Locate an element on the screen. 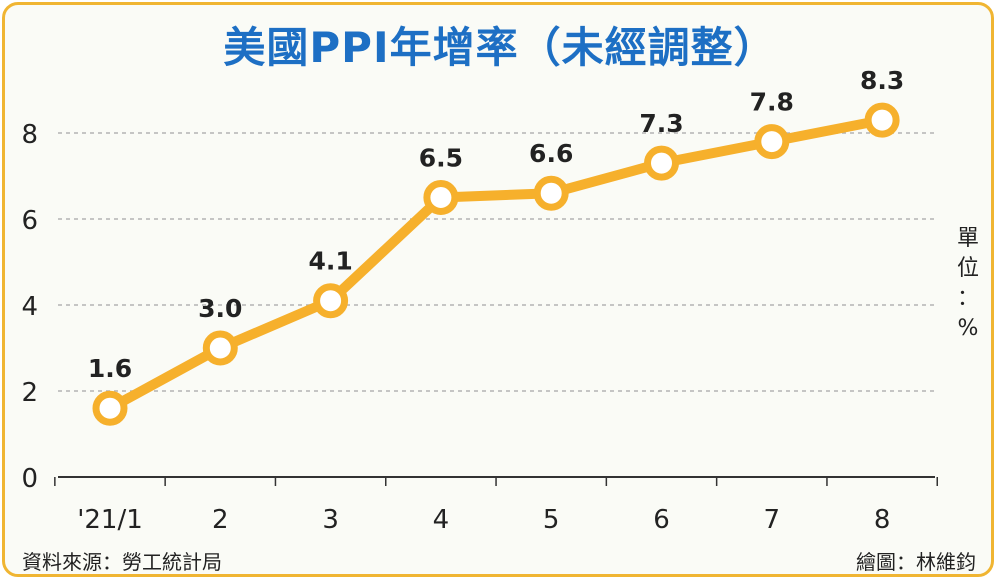  source-note: 資料來源：勞工統計局 is located at coordinates (122, 562).